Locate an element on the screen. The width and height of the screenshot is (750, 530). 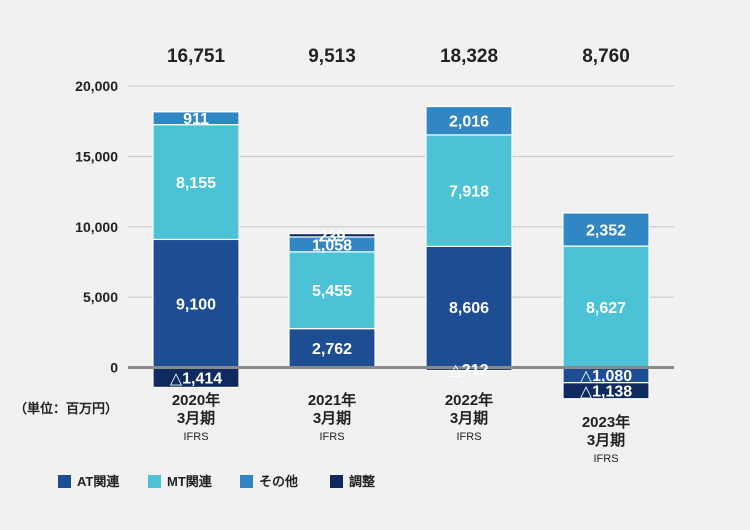
bar-value-label: △212 is located at coordinates (469, 370).